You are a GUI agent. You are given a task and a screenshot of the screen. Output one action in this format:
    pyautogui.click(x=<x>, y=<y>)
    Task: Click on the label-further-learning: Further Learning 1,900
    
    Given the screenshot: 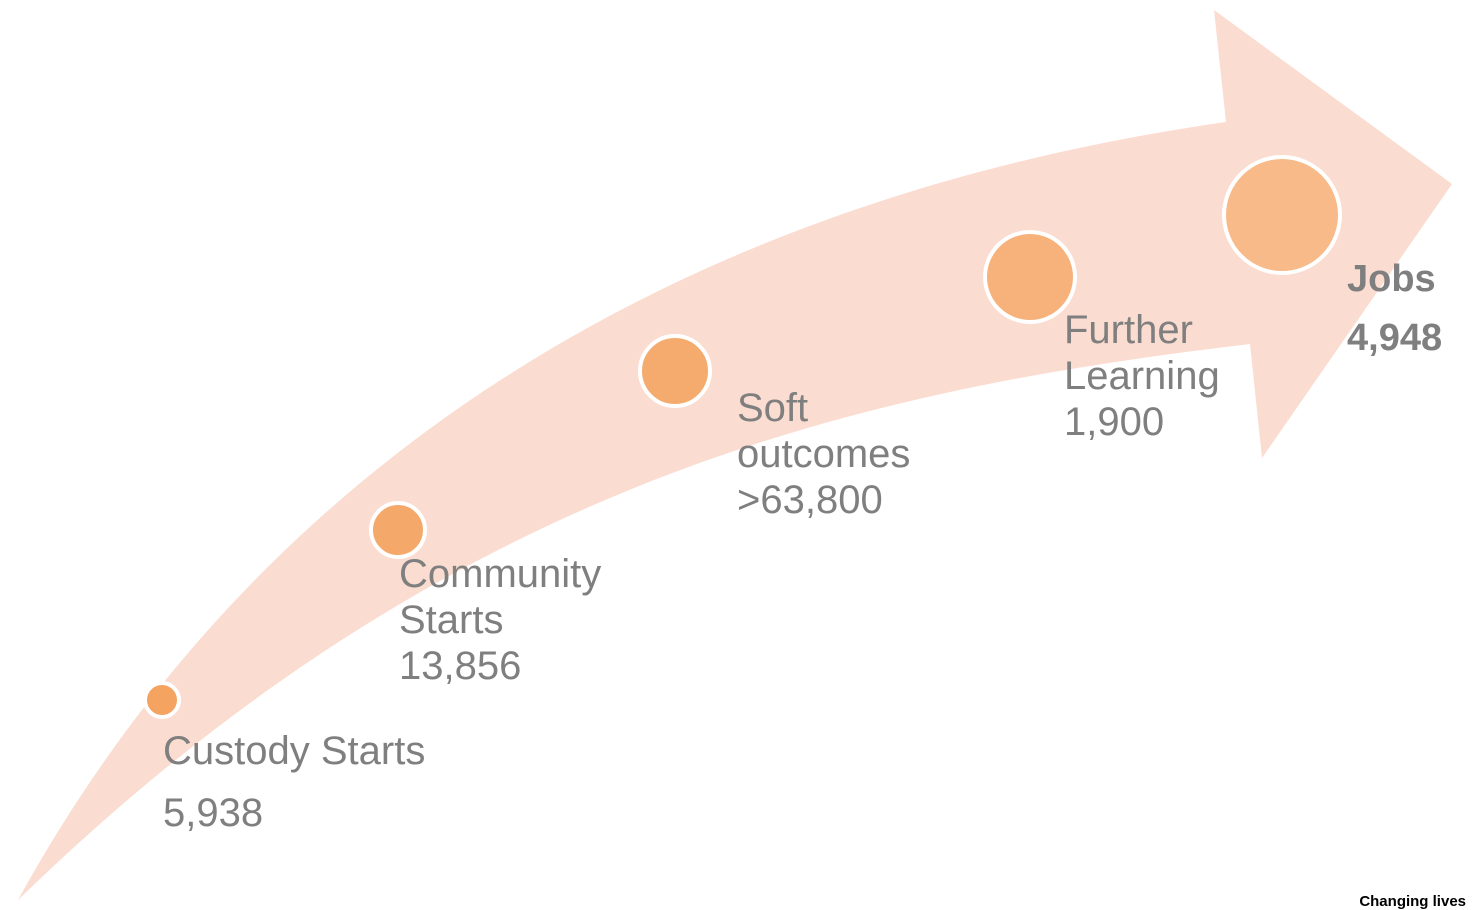 What is the action you would take?
    pyautogui.click(x=1142, y=376)
    